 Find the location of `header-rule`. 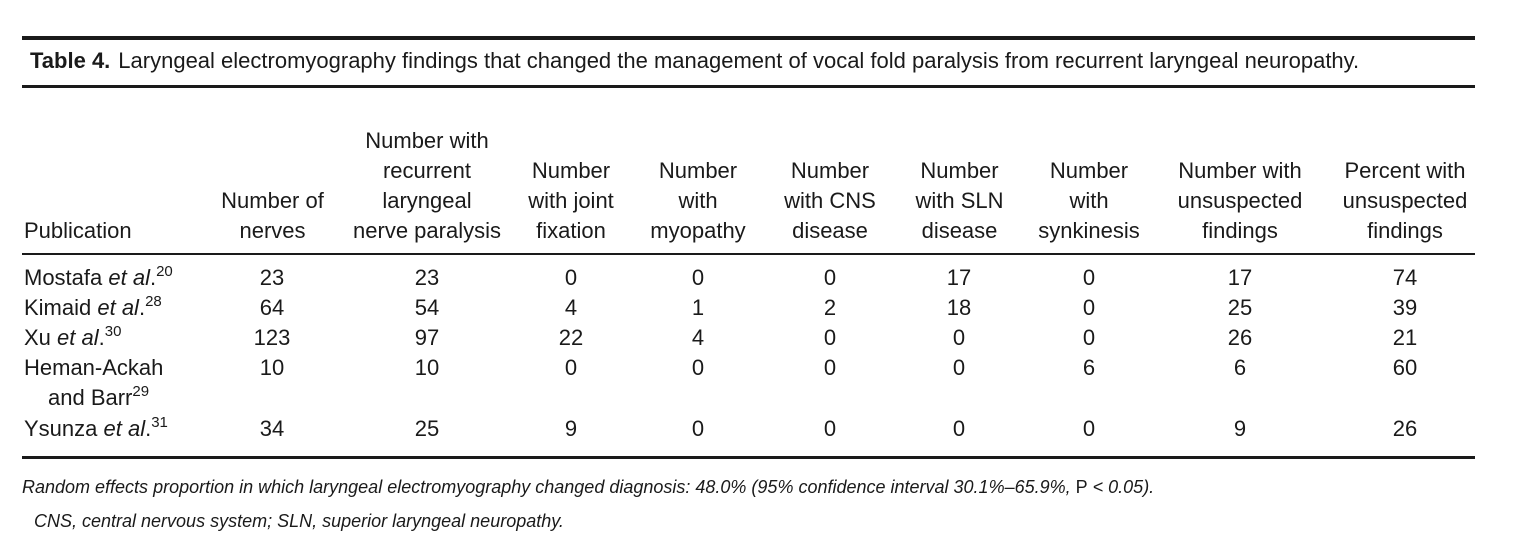

header-rule is located at coordinates (748, 254).